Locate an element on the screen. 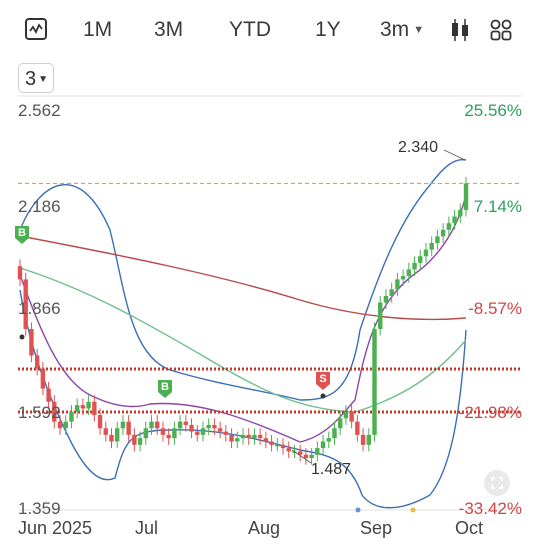  sell-marker-text: S is located at coordinates (322, 379).